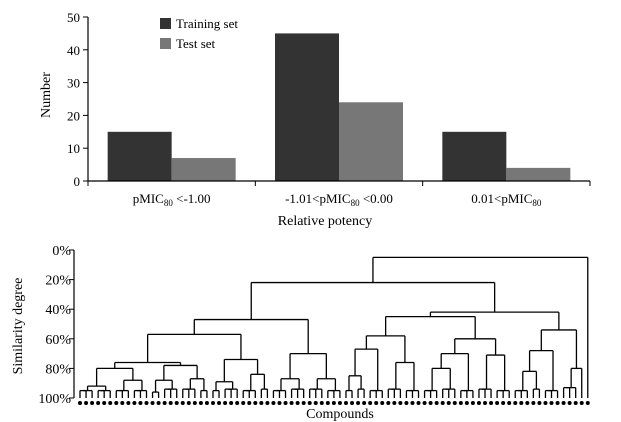 The image size is (621, 422). Describe the element at coordinates (73, 50) in the screenshot. I see `bar-y-tick-label: 40` at that location.